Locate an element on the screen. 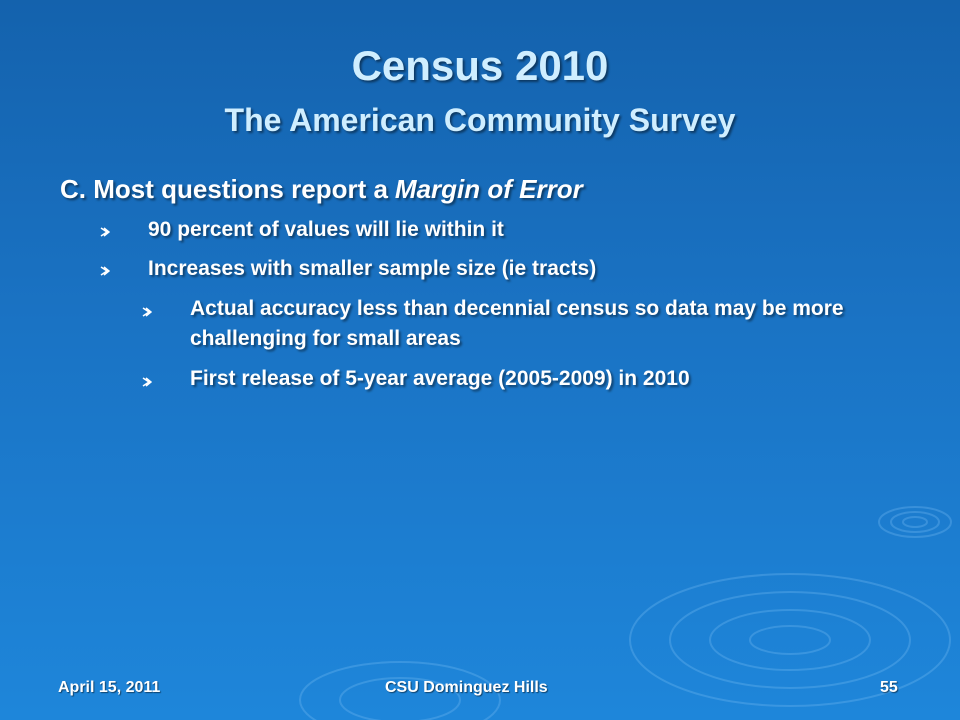  bullet: 90 percent of values will lie within it is located at coordinates (326, 229).